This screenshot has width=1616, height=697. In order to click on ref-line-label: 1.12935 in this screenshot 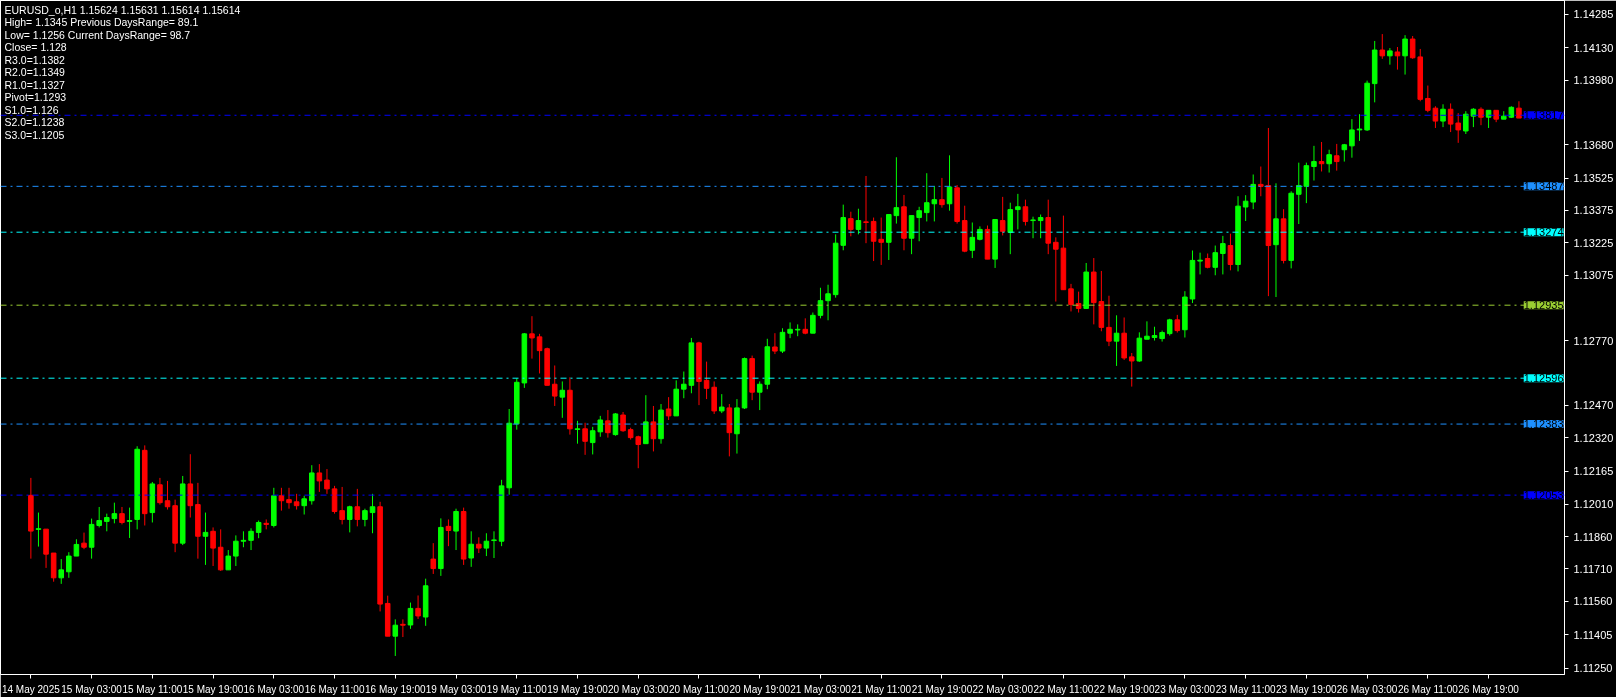, I will do `click(1543, 305)`.